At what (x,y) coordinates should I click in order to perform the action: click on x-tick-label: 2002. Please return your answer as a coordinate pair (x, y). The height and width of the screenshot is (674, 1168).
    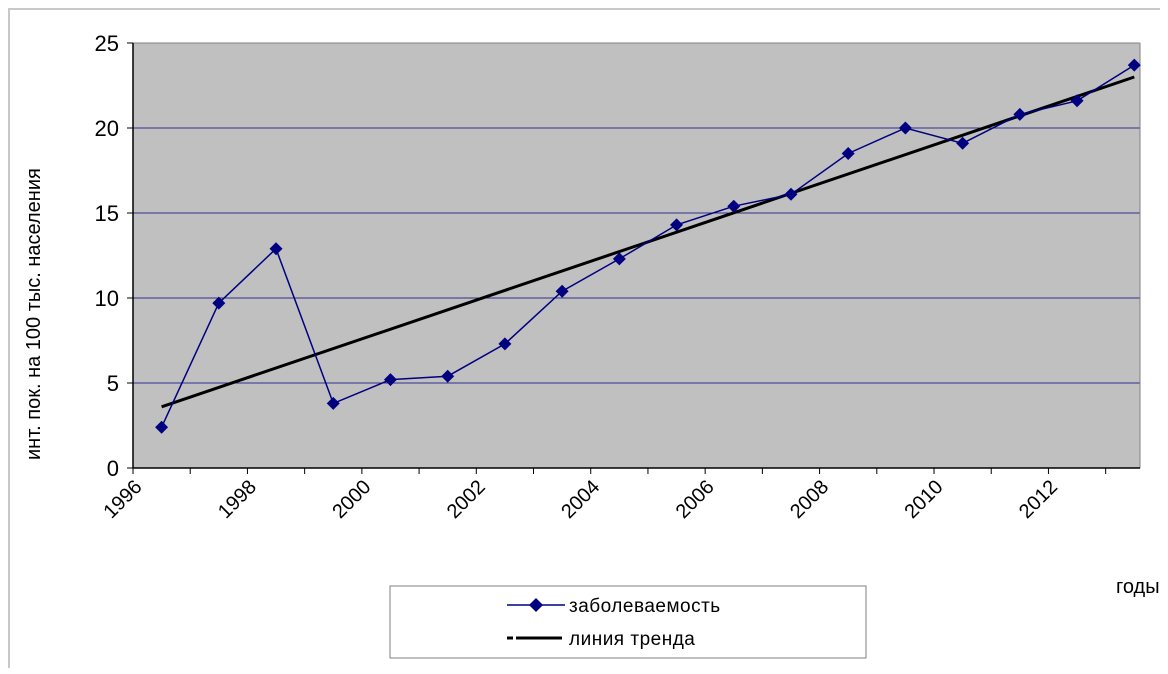
    Looking at the image, I should click on (466, 499).